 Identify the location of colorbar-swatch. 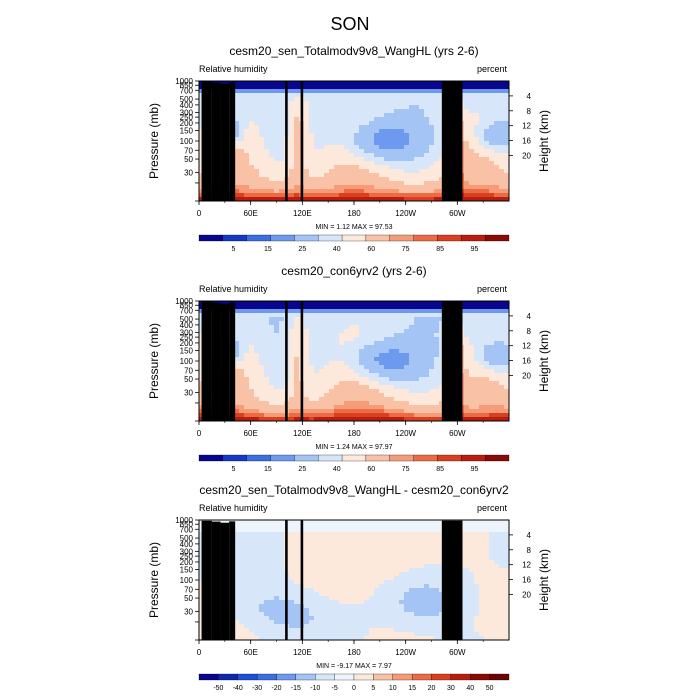
(282, 238).